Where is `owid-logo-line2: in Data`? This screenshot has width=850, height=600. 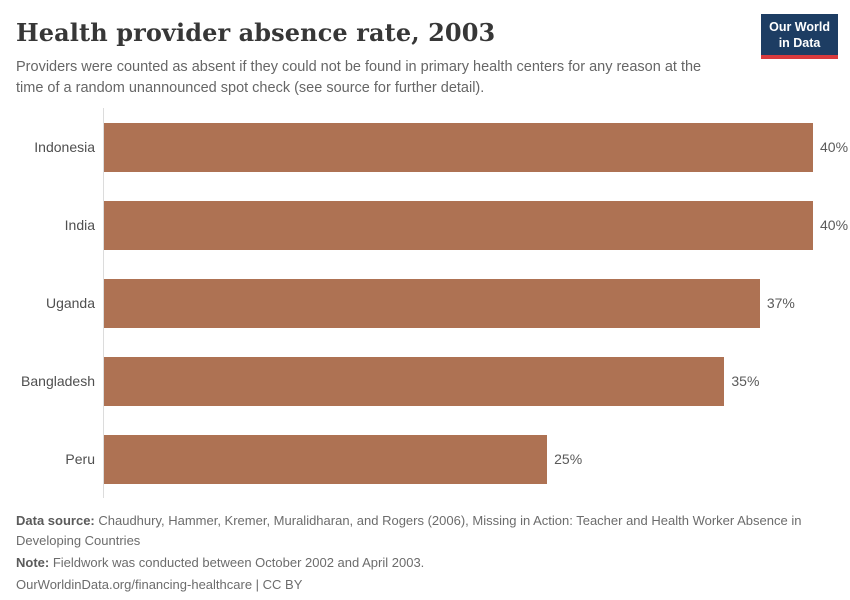 owid-logo-line2: in Data is located at coordinates (799, 43).